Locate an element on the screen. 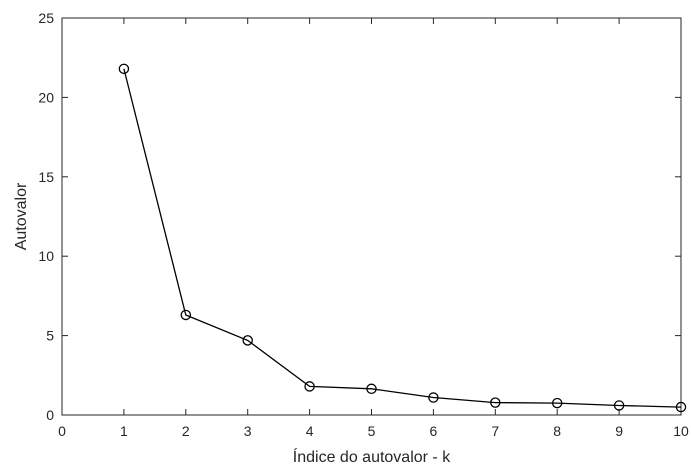 The width and height of the screenshot is (691, 468). x-tick-label: 10 is located at coordinates (681, 431).